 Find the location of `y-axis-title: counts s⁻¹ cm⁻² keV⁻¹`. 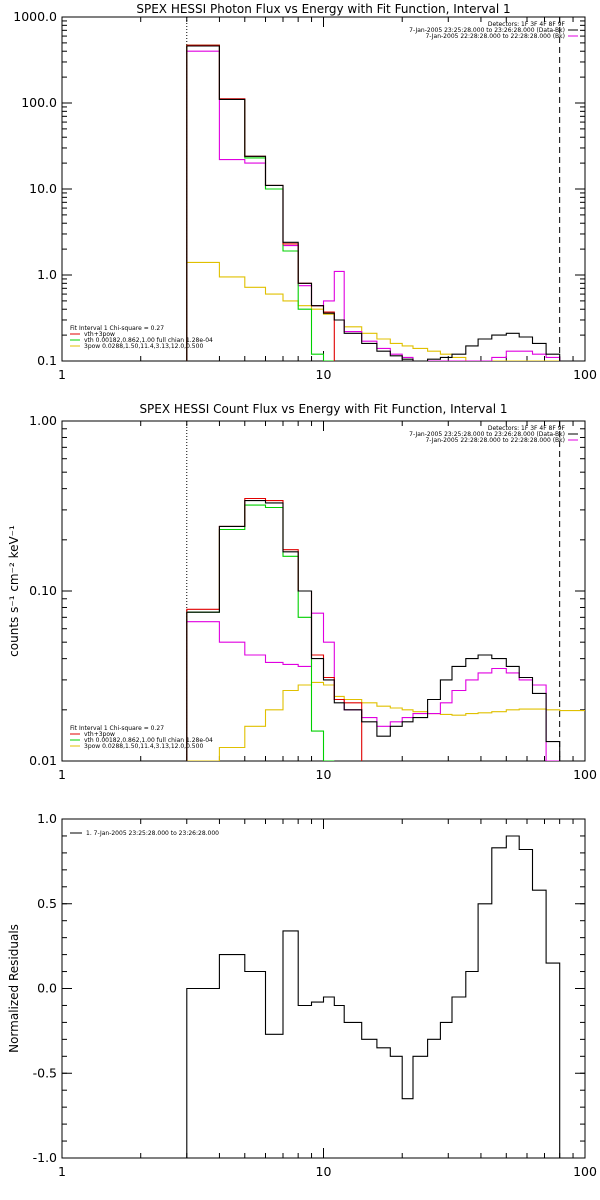

y-axis-title: counts s⁻¹ cm⁻² keV⁻¹ is located at coordinates (14, 591).